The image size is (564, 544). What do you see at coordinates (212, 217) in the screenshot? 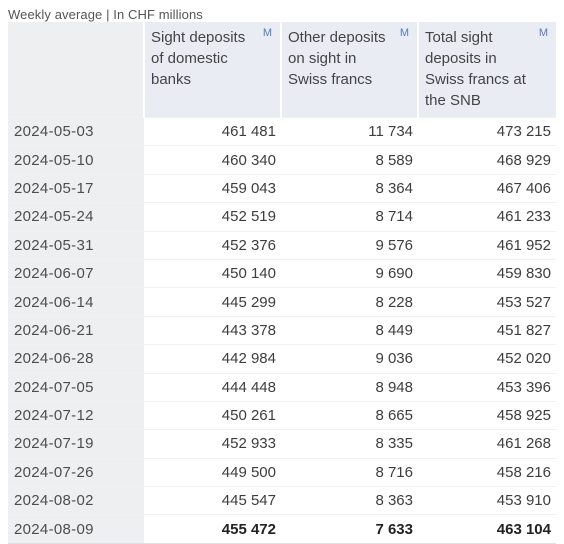
I see `table-cell: 452 519` at bounding box center [212, 217].